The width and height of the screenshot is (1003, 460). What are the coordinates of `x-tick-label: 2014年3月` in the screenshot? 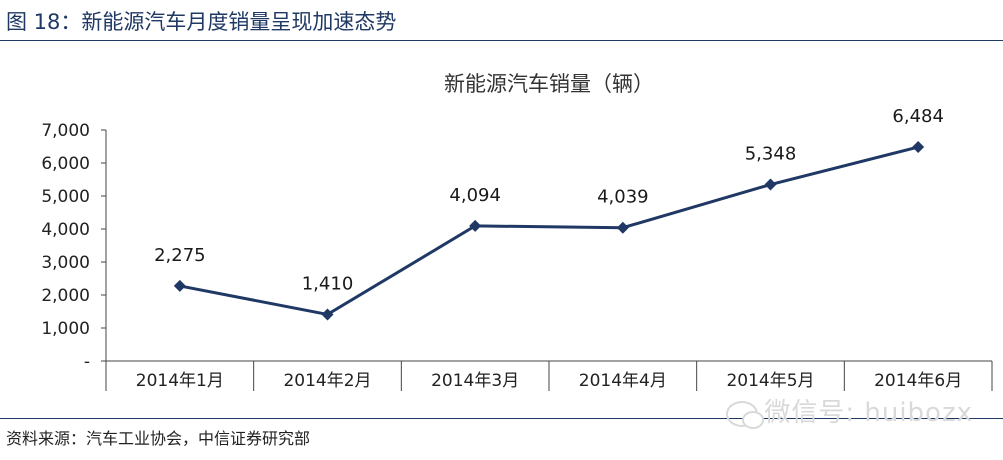 It's located at (475, 381).